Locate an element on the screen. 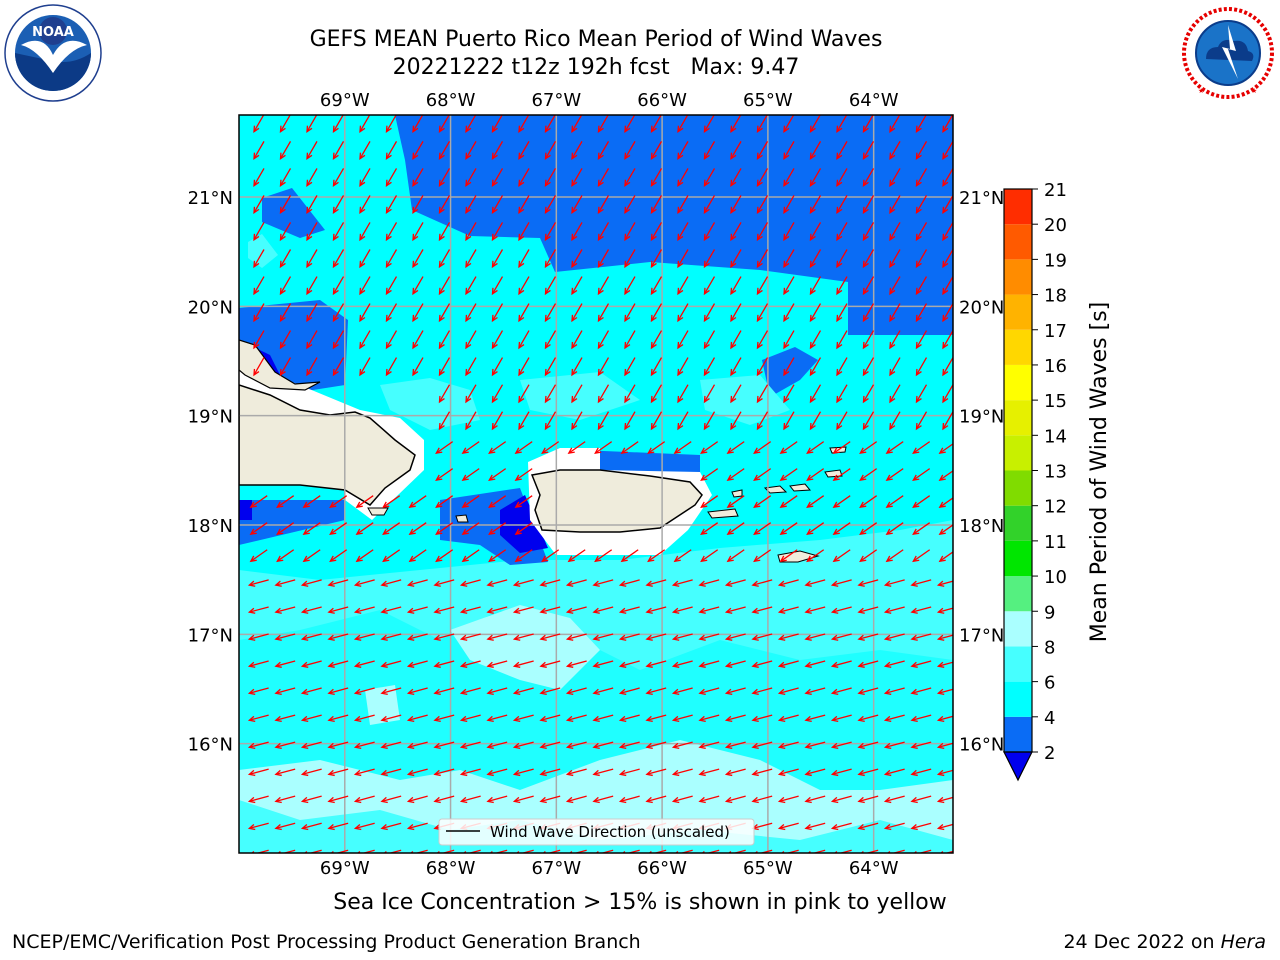 This screenshot has height=960, width=1280. legend-label: Wind Wave Direction (unscaled) is located at coordinates (610, 832).